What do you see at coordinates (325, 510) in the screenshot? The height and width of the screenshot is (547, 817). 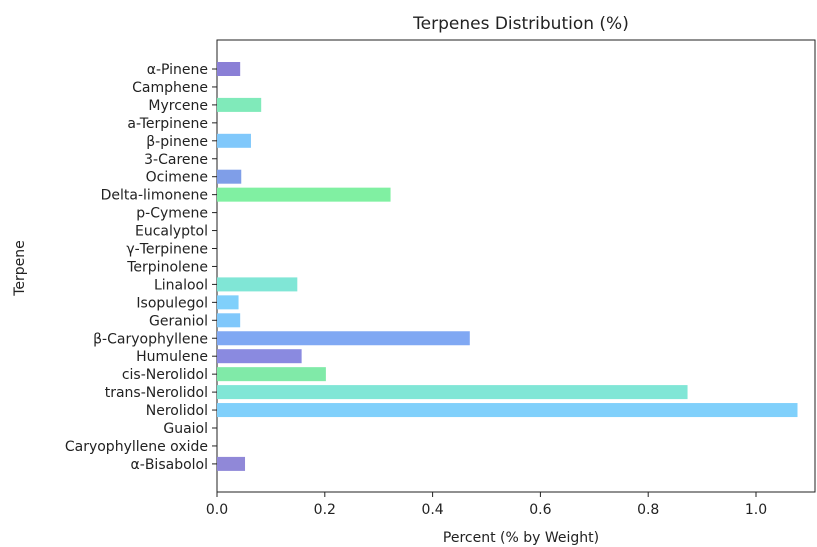 I see `x-tick-label: 0.2` at bounding box center [325, 510].